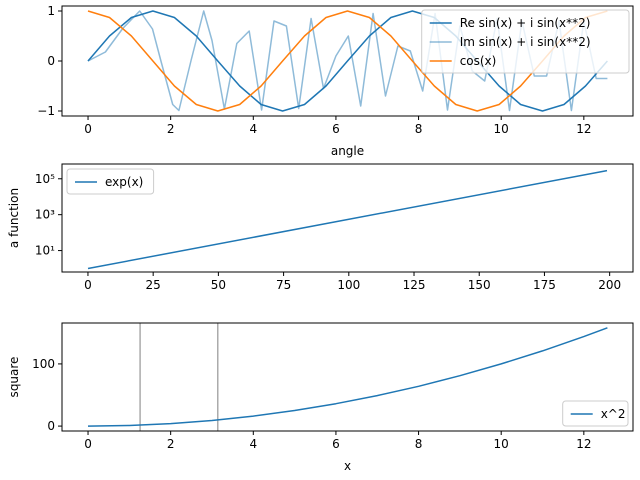  Describe the element at coordinates (14, 377) in the screenshot. I see `y-axis-label: square` at that location.